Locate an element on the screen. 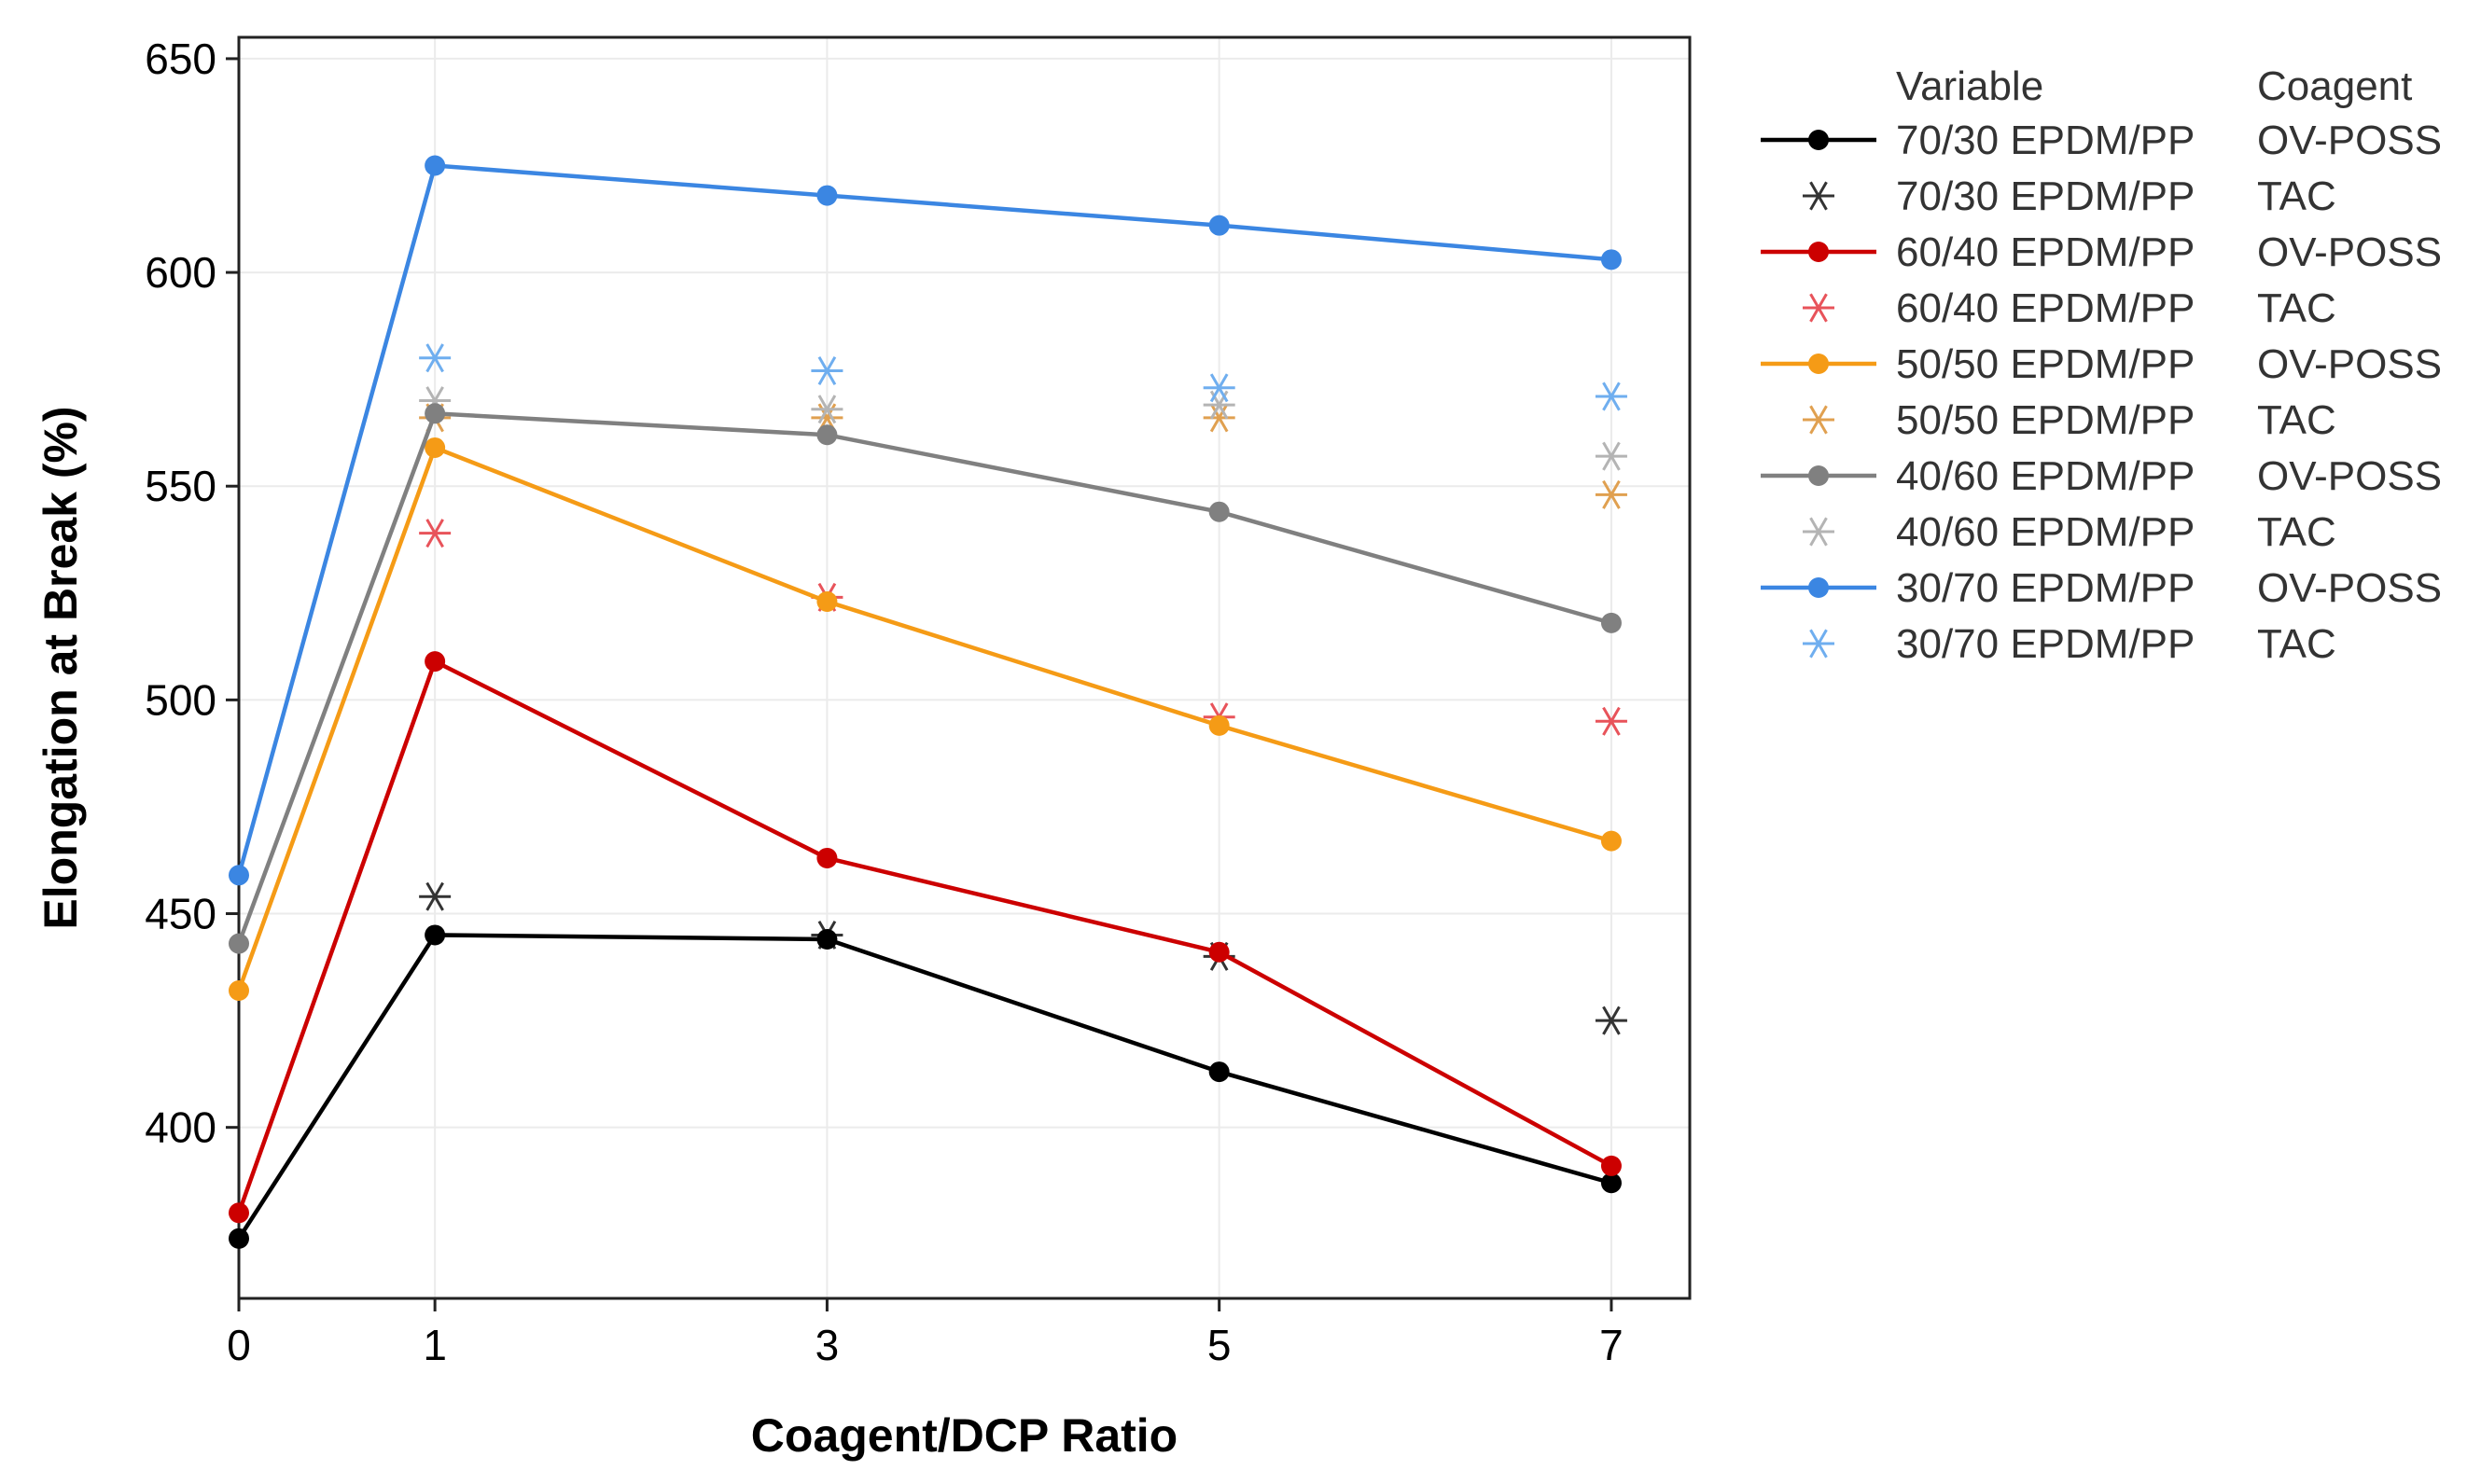  x-tick-label: 7 is located at coordinates (1611, 1345).